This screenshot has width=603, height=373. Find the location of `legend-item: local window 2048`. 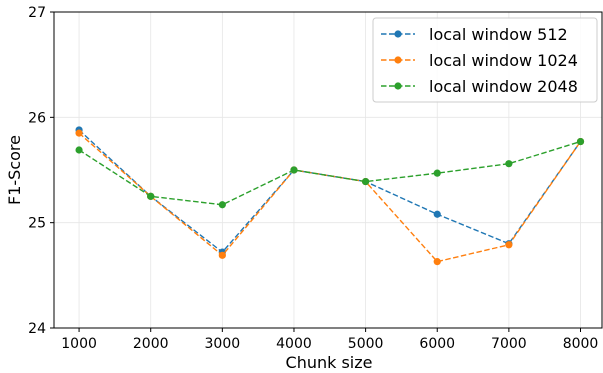

legend-item: local window 2048 is located at coordinates (479, 86).